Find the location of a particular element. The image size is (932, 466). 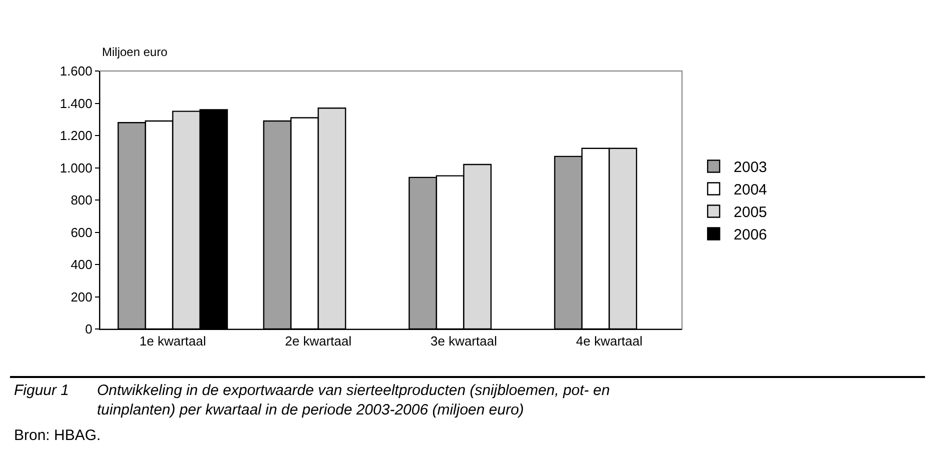

y-tick-label: 0 is located at coordinates (88, 329).